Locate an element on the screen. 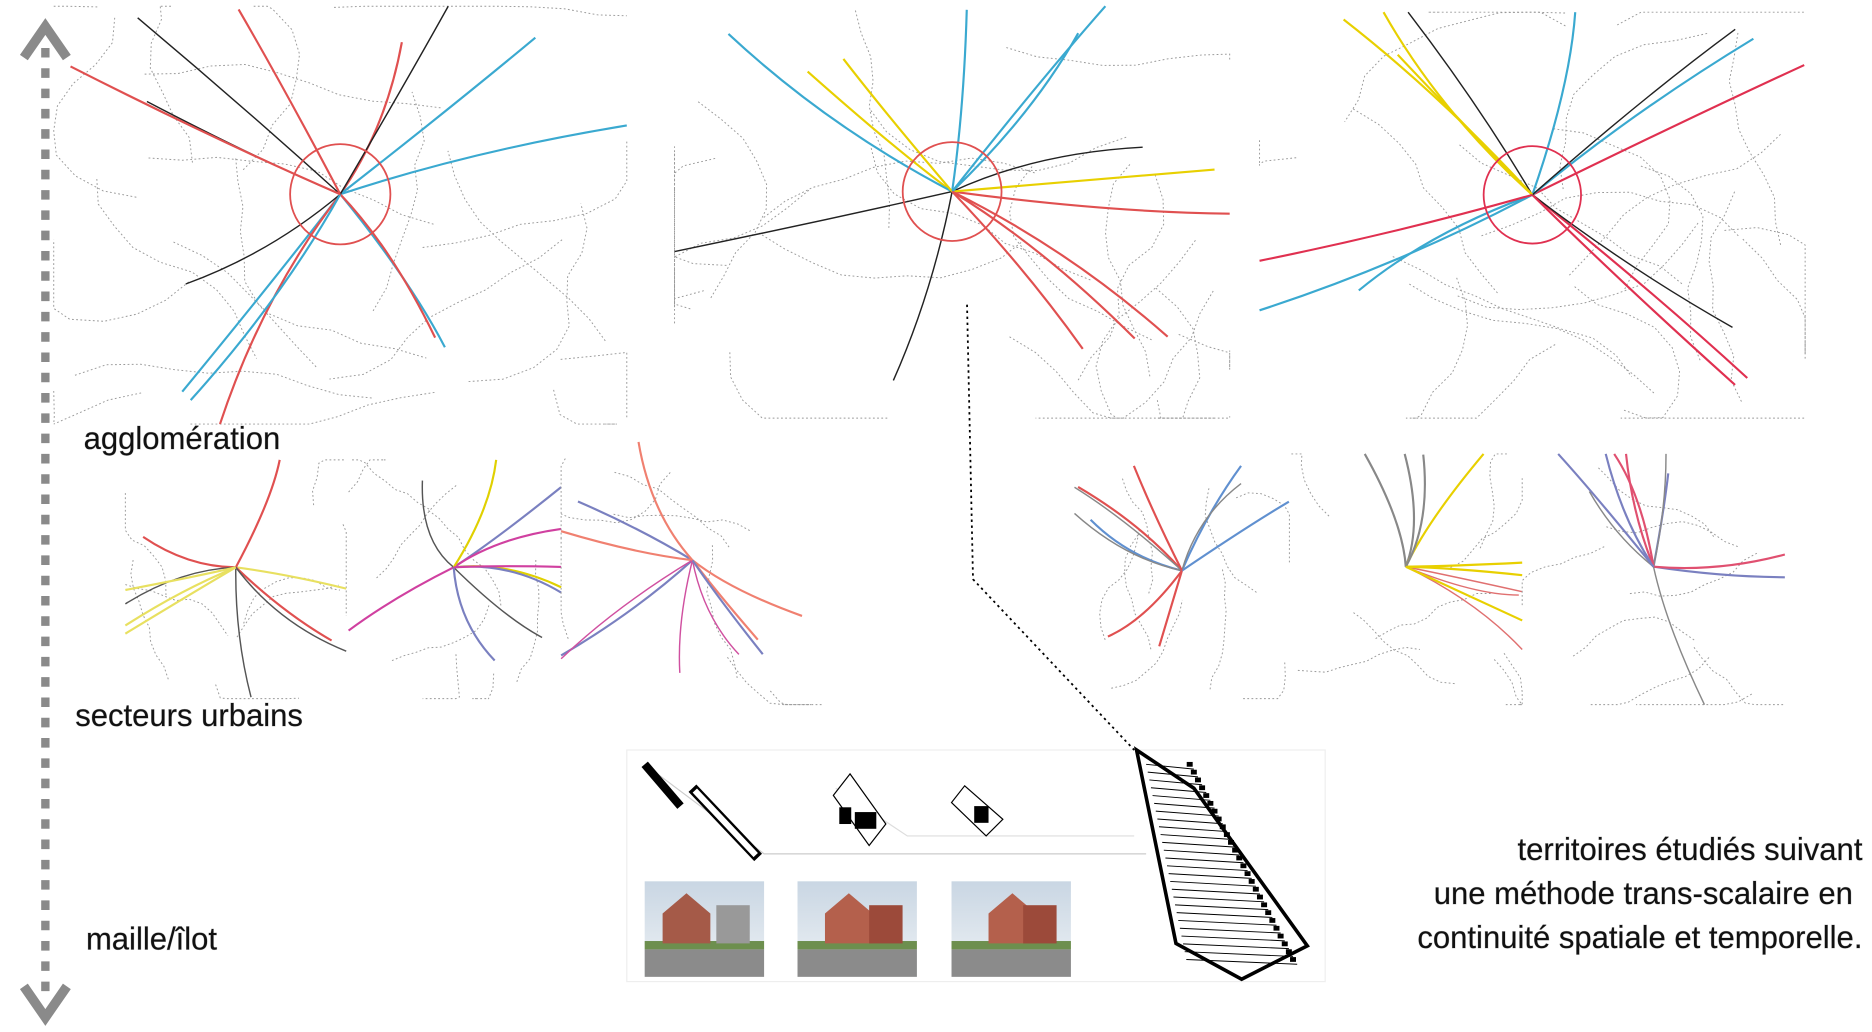  level-label: maille/îlot is located at coordinates (151, 938).